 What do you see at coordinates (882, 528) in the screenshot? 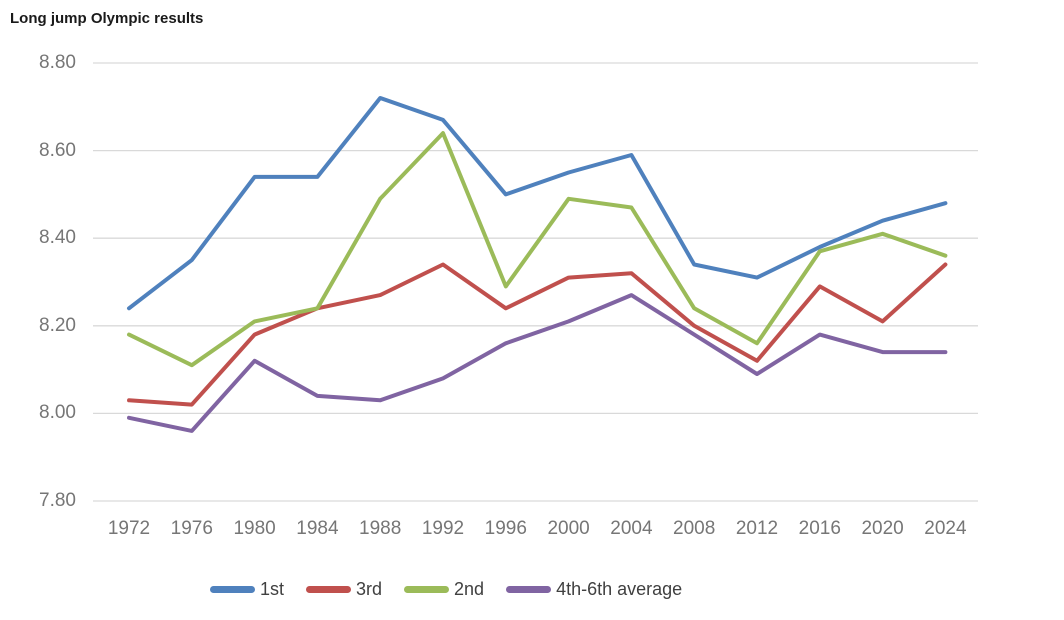
I see `x-tick-label: 2020` at bounding box center [882, 528].